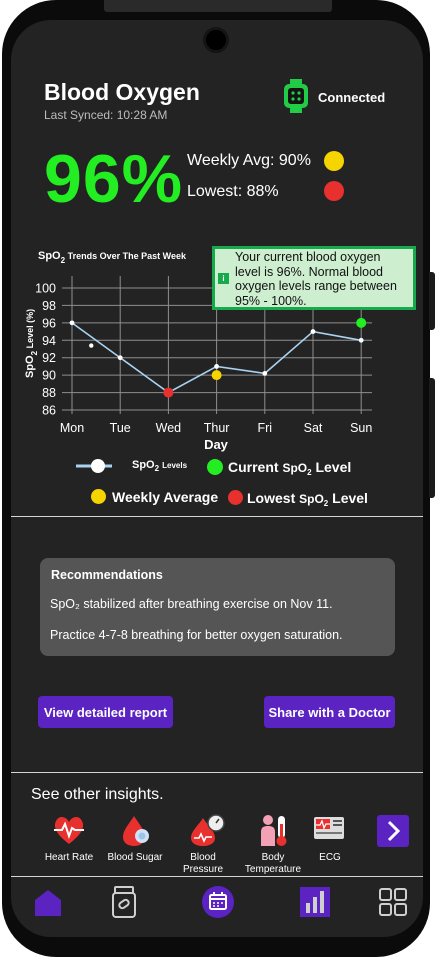  What do you see at coordinates (223, 278) in the screenshot?
I see `info-icon: i` at bounding box center [223, 278].